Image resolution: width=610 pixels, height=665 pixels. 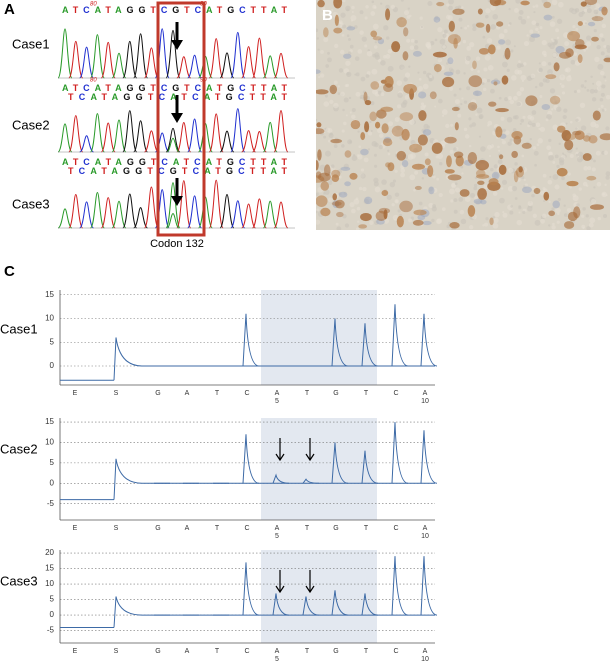 I want to click on dispensation-base: T, so click(x=366, y=528).